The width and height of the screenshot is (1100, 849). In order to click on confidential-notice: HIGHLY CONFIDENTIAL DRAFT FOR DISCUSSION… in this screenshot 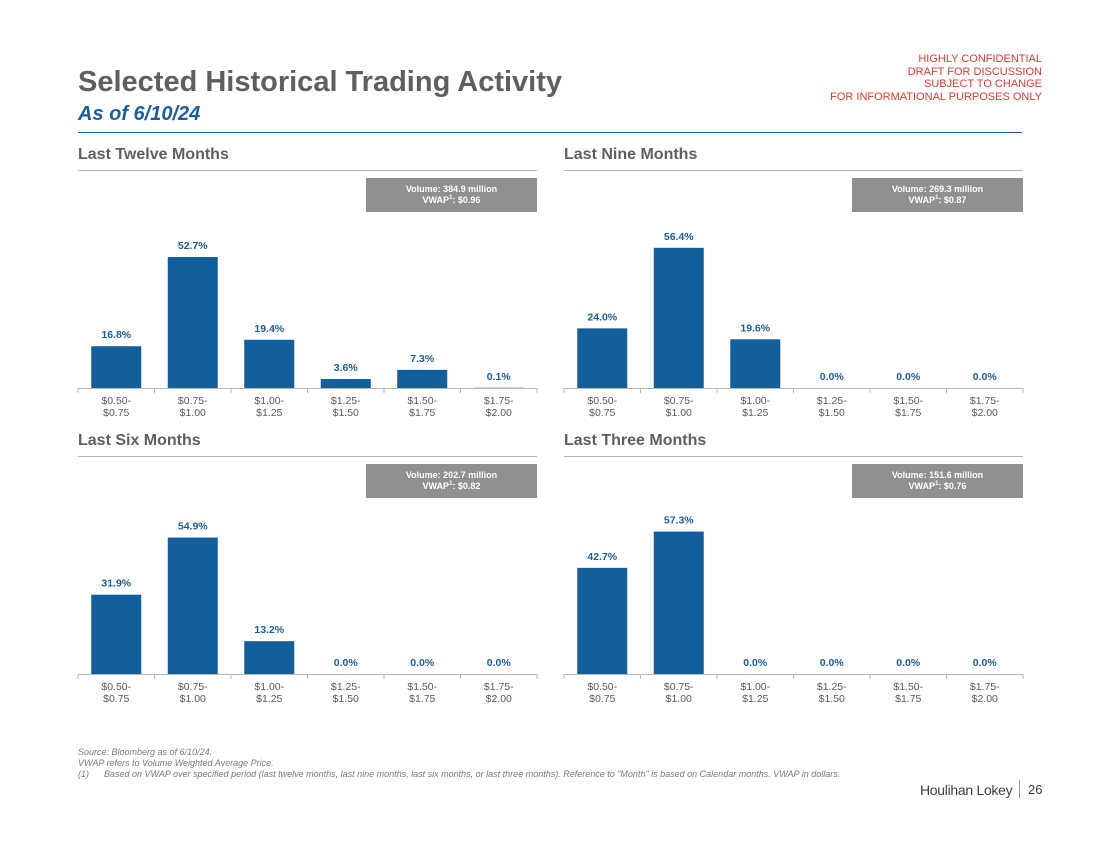, I will do `click(936, 78)`.